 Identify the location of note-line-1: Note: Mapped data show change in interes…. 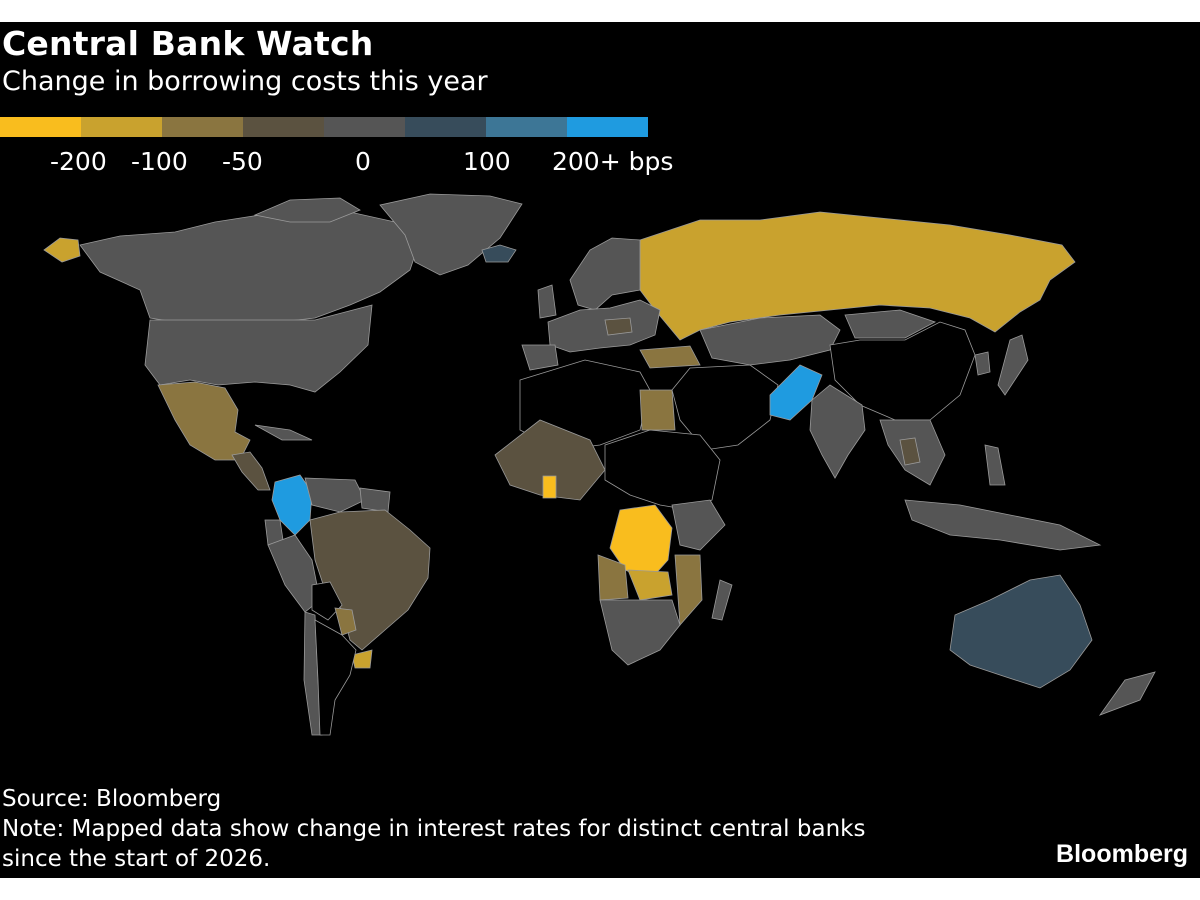
(434, 829).